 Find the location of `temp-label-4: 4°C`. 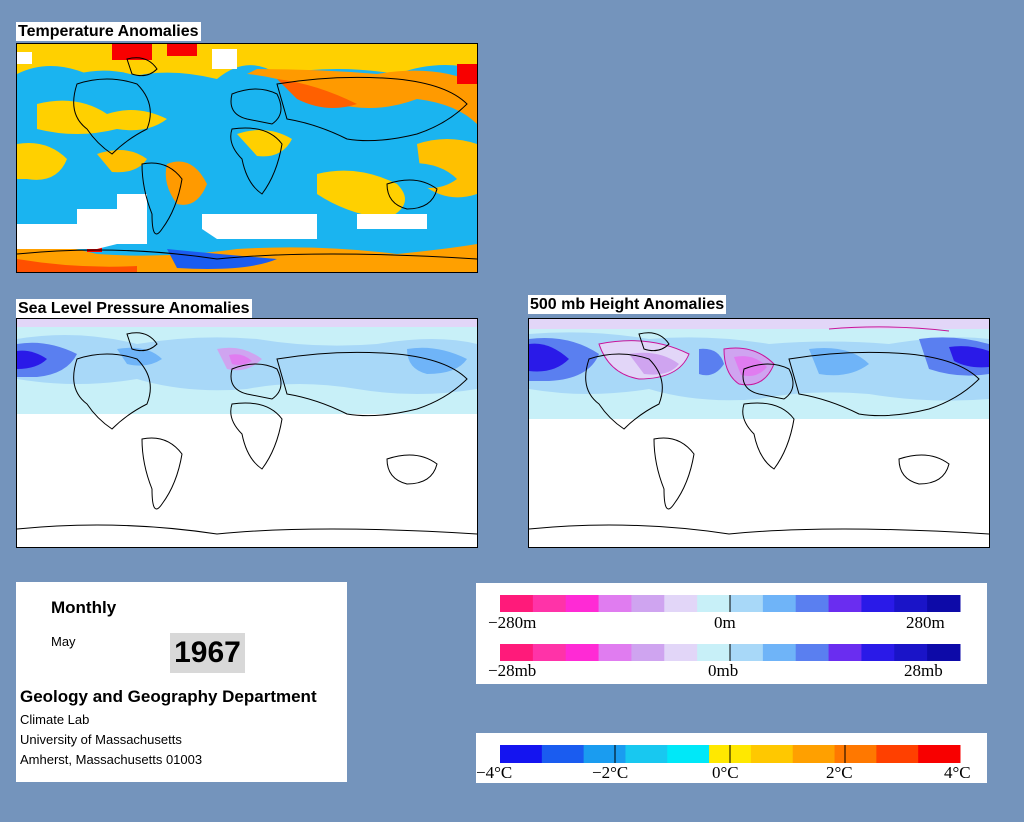

temp-label-4: 4°C is located at coordinates (957, 772).